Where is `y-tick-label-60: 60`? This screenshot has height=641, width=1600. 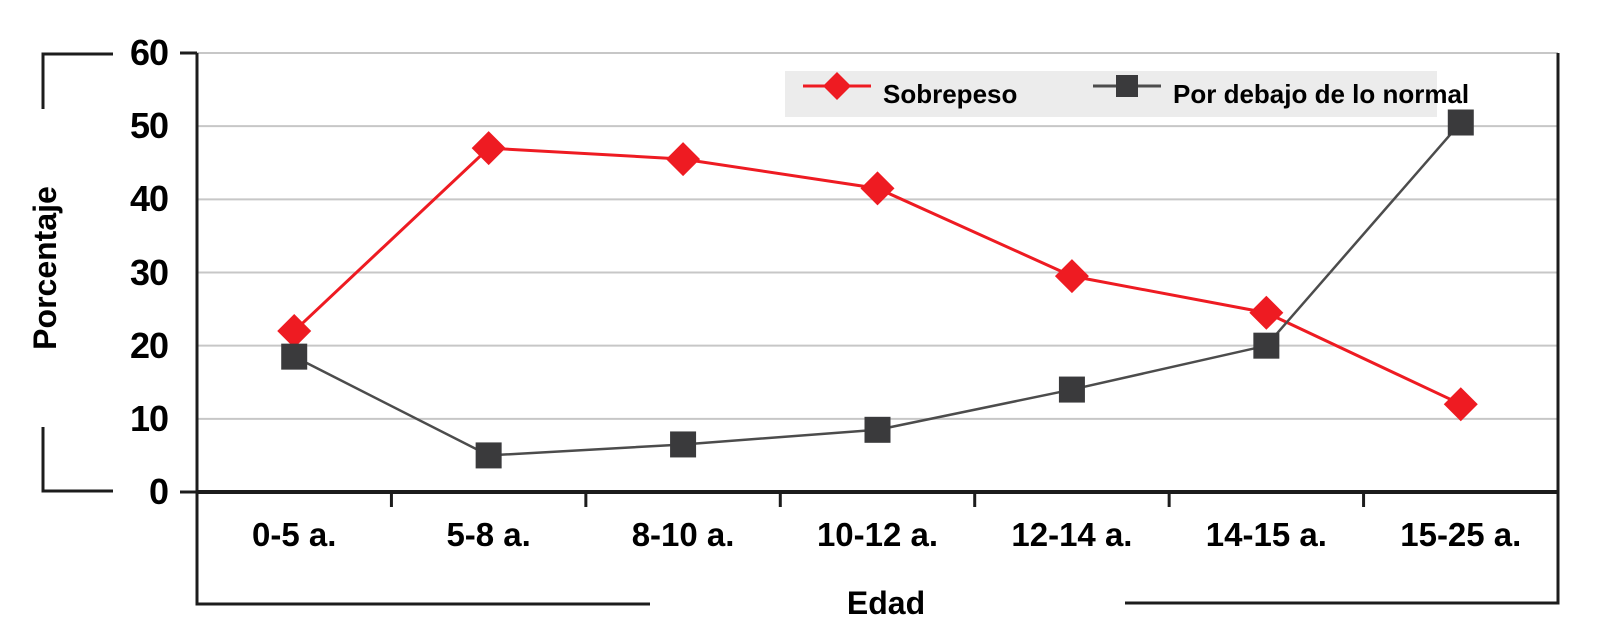
y-tick-label-60: 60 is located at coordinates (149, 52).